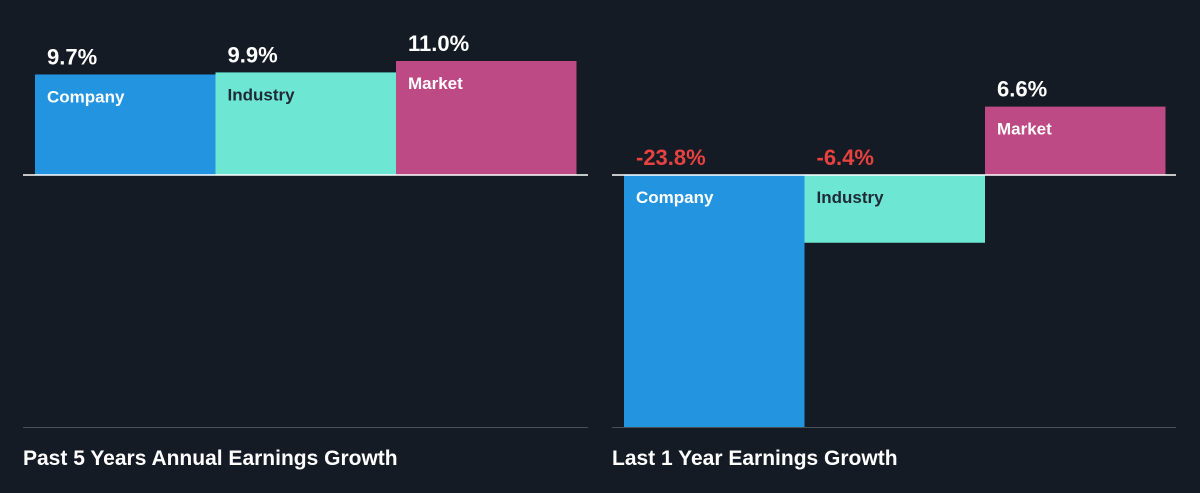 The height and width of the screenshot is (493, 1200). What do you see at coordinates (86, 96) in the screenshot?
I see `past-5-years-company-category-label: Company` at bounding box center [86, 96].